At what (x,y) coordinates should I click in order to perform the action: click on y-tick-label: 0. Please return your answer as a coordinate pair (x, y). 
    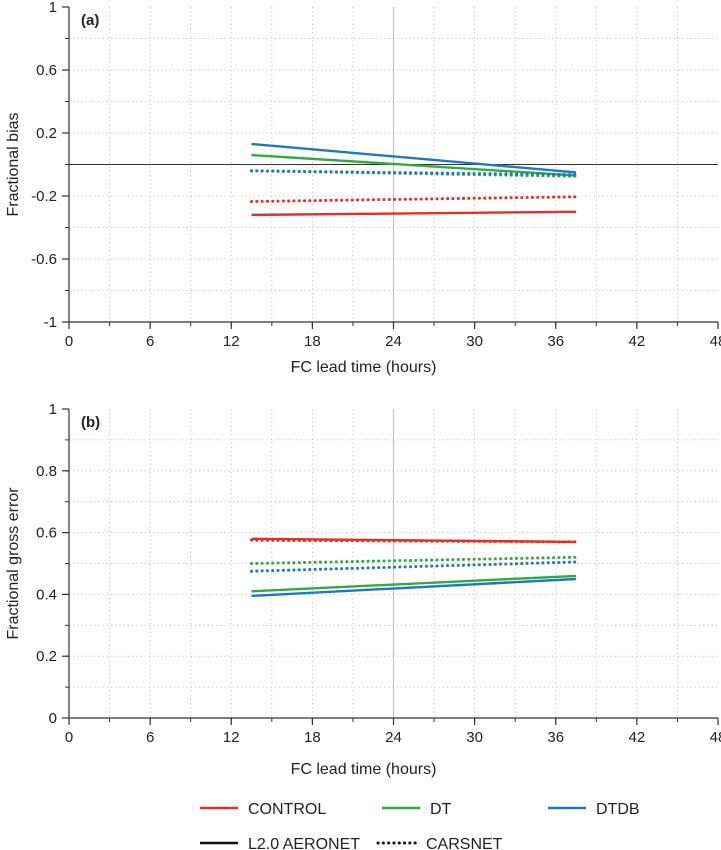
    Looking at the image, I should click on (53, 718).